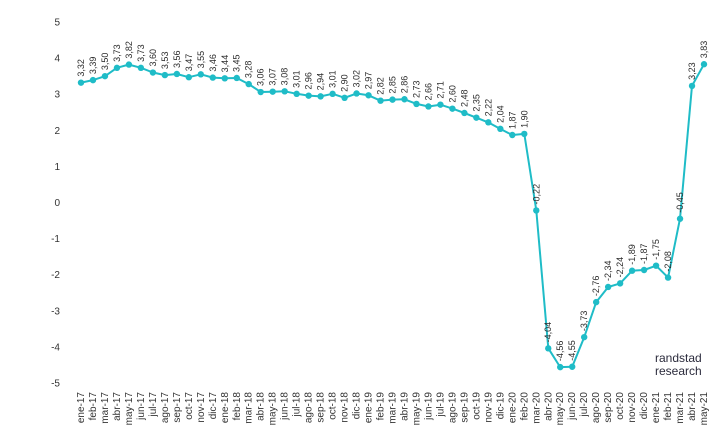 The width and height of the screenshot is (721, 431). Describe the element at coordinates (678, 358) in the screenshot. I see `logo-line-1: randstad` at that location.